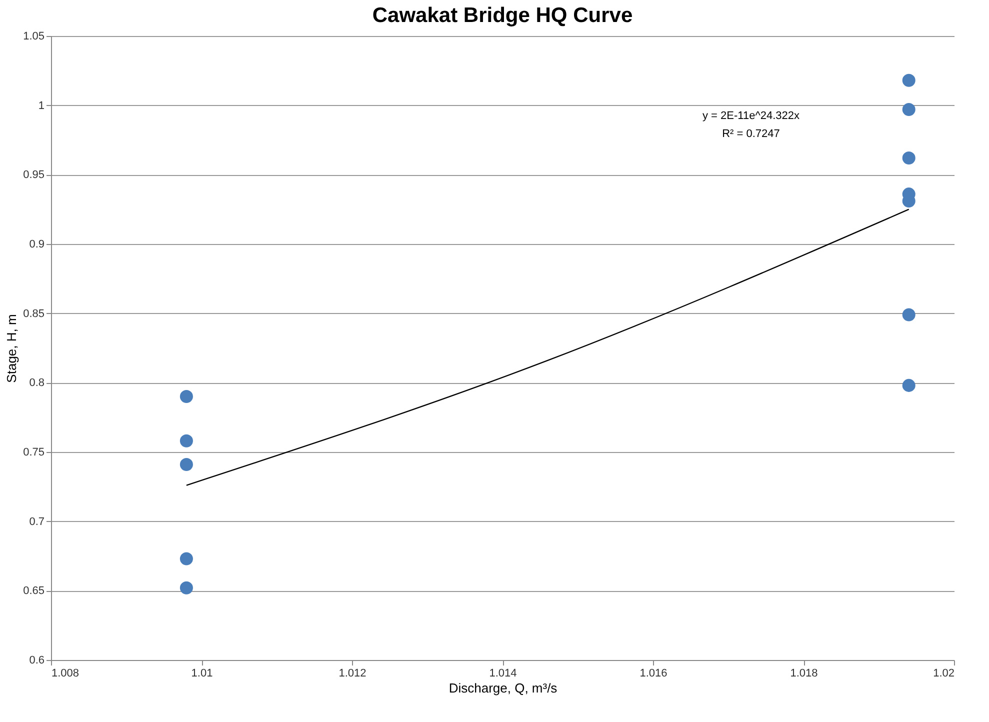 Image resolution: width=989 pixels, height=722 pixels. I want to click on y-tick-label: 0.65, so click(33, 591).